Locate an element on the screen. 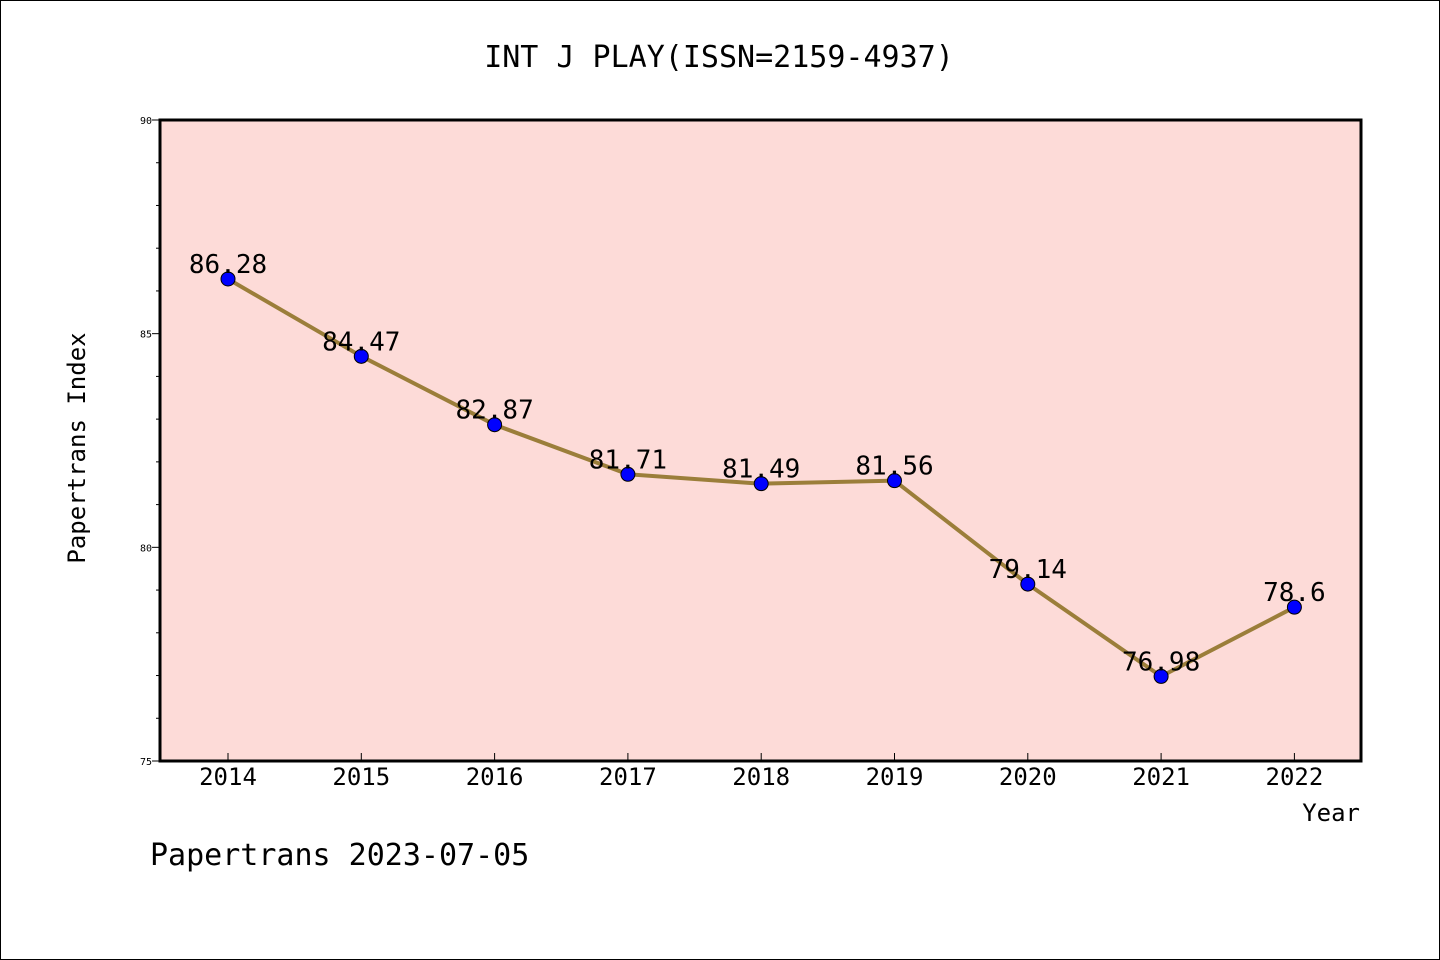 This screenshot has width=1440, height=960. data-label: 78.6 is located at coordinates (1294, 593).